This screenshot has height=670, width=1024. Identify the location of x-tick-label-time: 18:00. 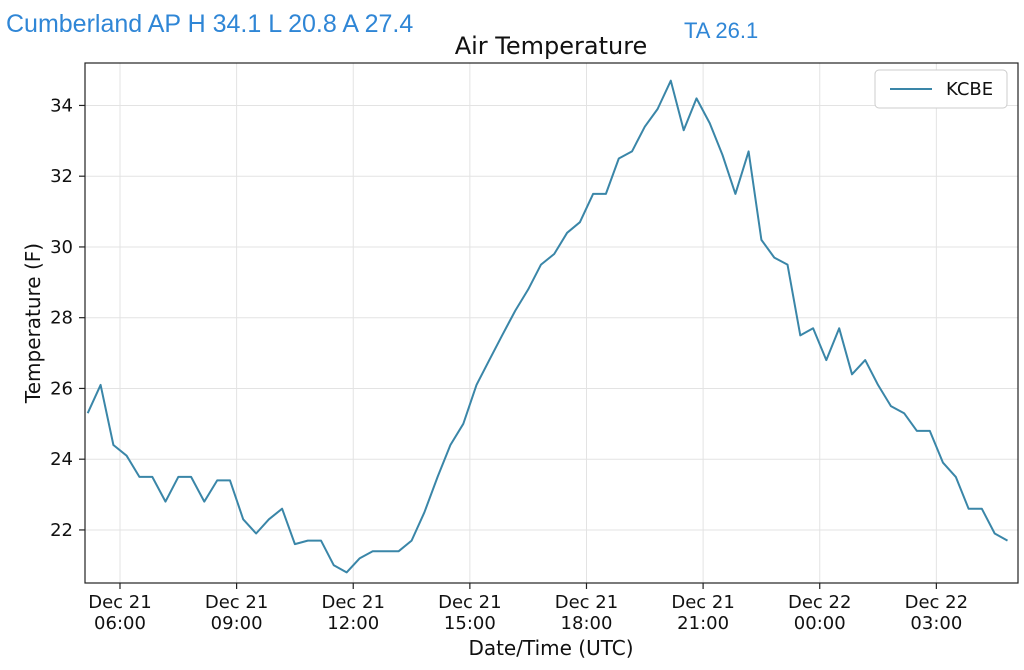
(587, 623).